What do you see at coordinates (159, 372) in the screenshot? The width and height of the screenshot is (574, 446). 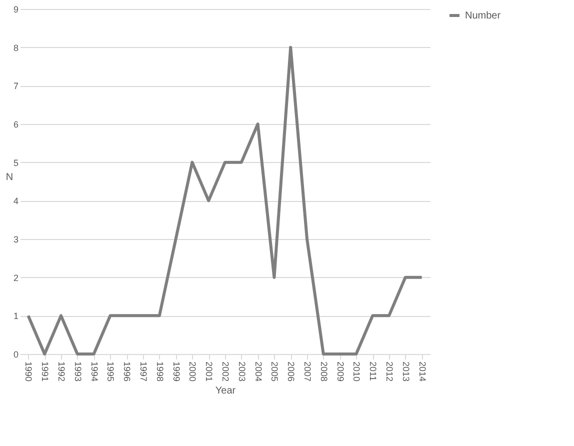 I see `x-tick-label: 1998` at bounding box center [159, 372].